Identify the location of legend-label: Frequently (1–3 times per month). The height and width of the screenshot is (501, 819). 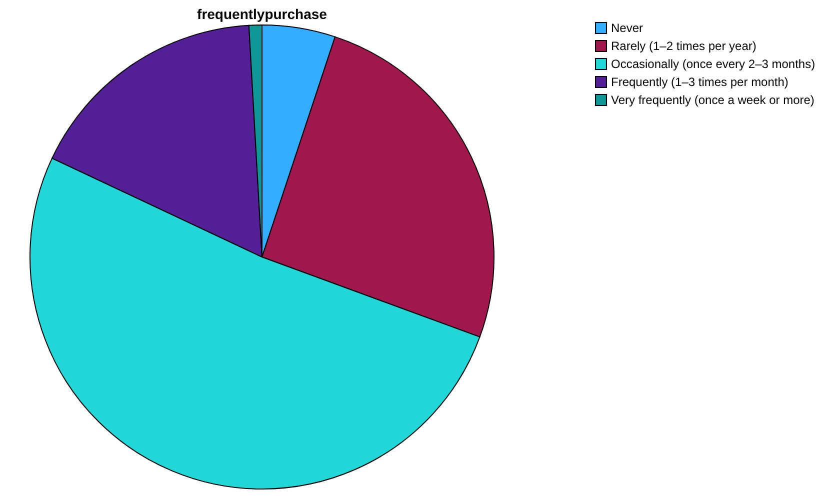
(699, 82).